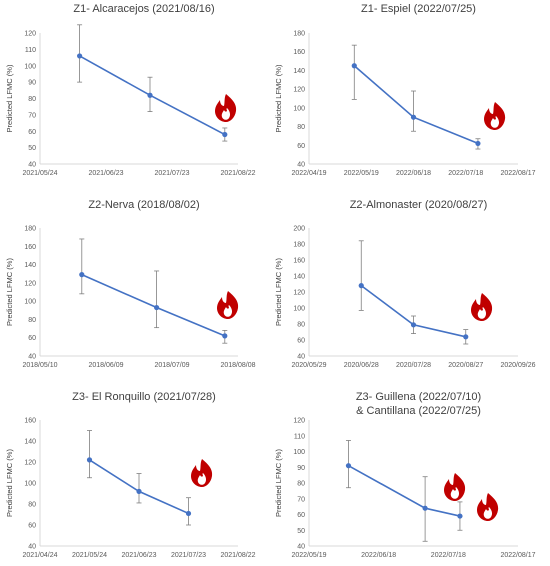 This screenshot has height=566, width=550. What do you see at coordinates (465, 365) in the screenshot?
I see `x-tick-label: 2020/08/27` at bounding box center [465, 365].